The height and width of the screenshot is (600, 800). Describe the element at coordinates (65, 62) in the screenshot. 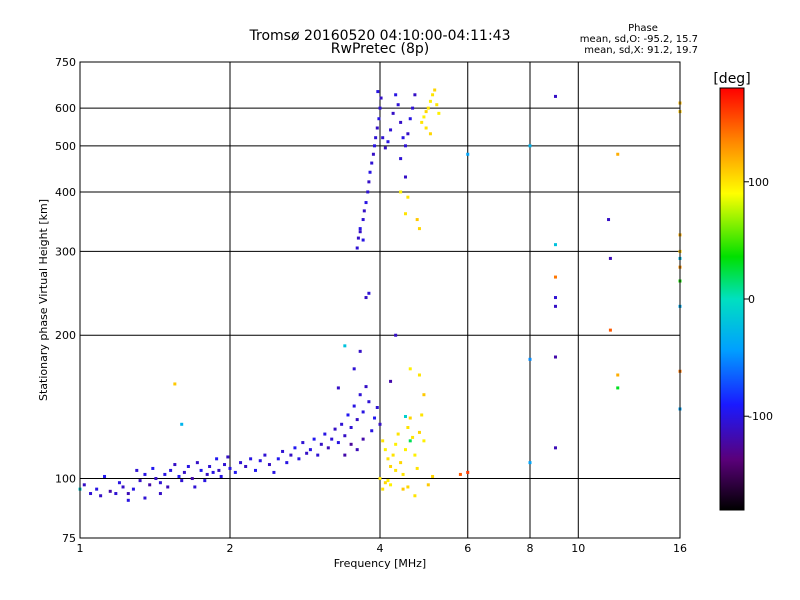

I see `y-tick-label: 750` at that location.